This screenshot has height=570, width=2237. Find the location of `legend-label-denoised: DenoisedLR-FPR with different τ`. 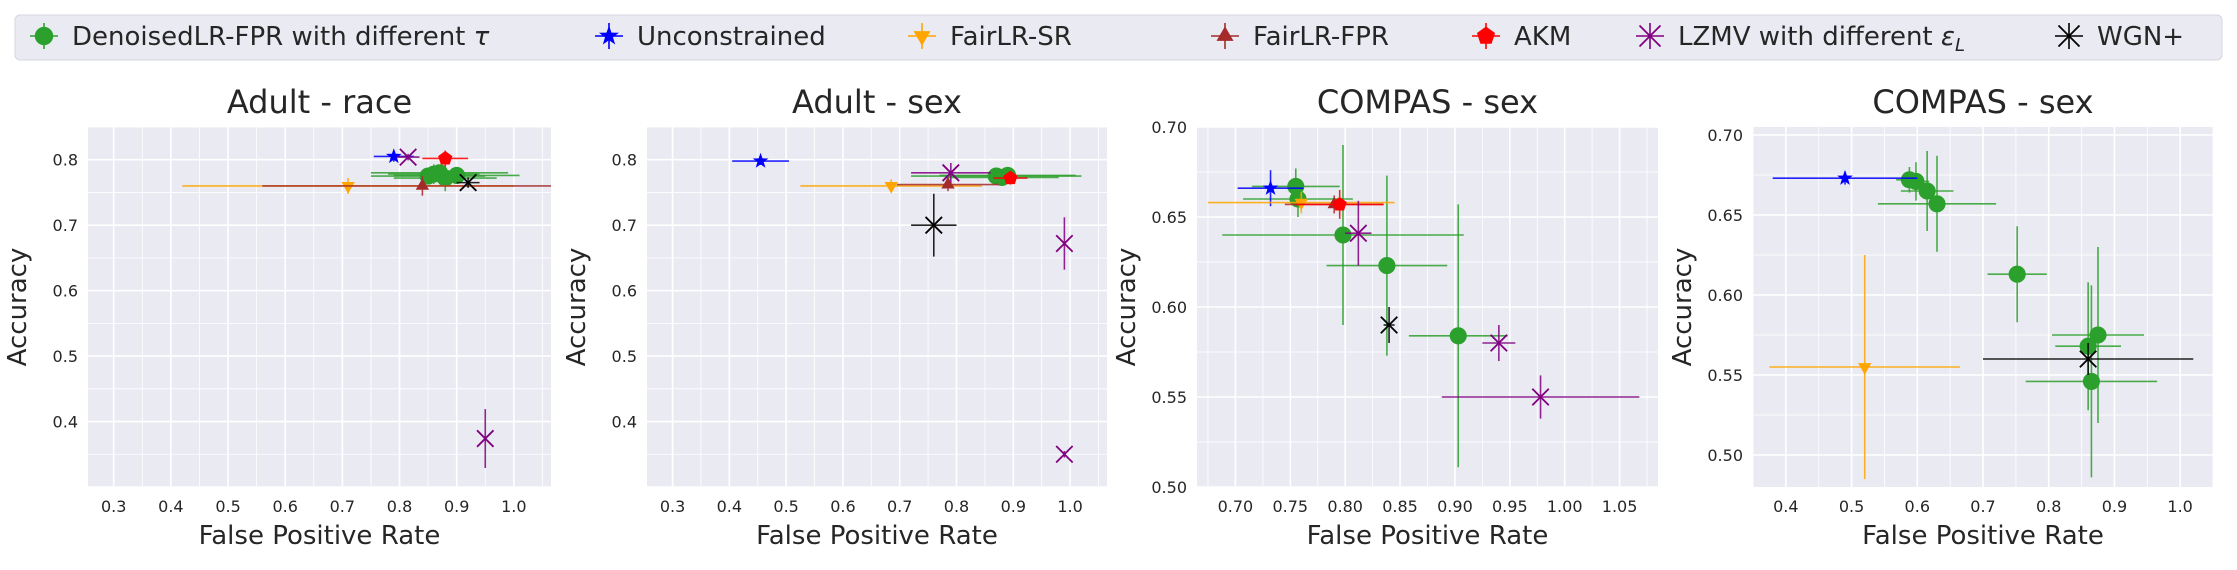

legend-label-denoised: DenoisedLR-FPR with different τ is located at coordinates (281, 37).